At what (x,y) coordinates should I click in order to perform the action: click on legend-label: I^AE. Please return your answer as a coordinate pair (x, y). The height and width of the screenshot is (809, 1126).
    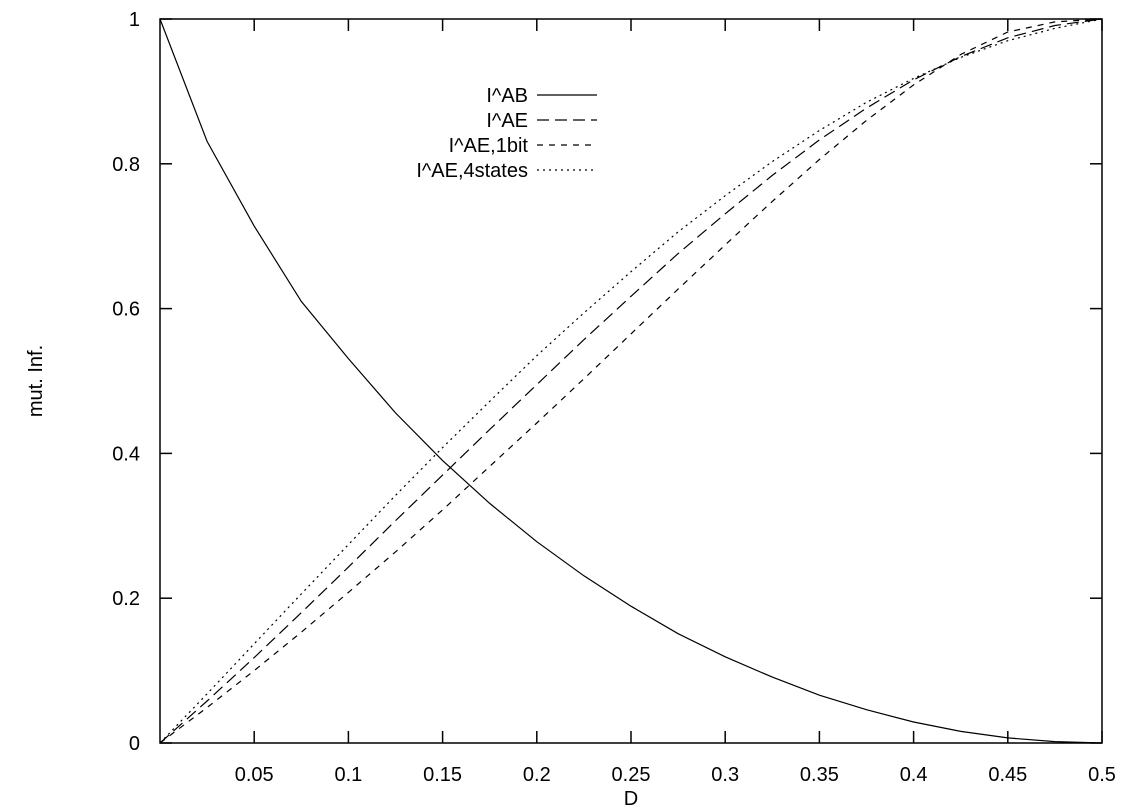
    Looking at the image, I should click on (507, 121).